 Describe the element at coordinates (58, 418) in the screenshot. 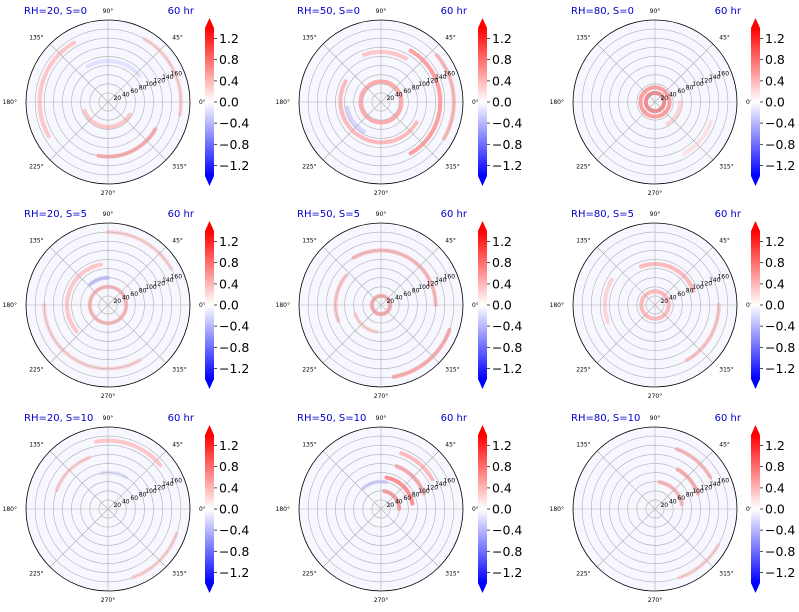

I see `panel-title: RH=20, S=10` at that location.